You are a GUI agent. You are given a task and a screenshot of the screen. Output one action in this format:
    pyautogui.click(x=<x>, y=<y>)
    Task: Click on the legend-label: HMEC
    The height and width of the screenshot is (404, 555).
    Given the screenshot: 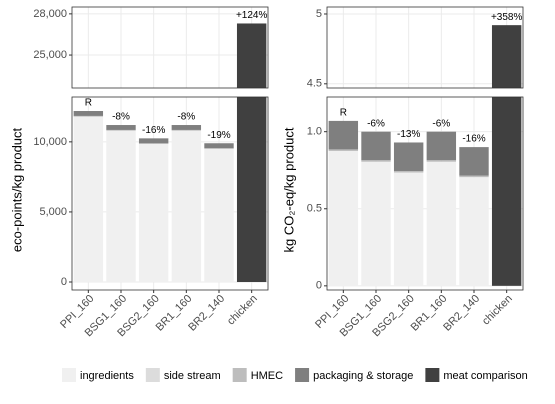 What is the action you would take?
    pyautogui.click(x=267, y=376)
    